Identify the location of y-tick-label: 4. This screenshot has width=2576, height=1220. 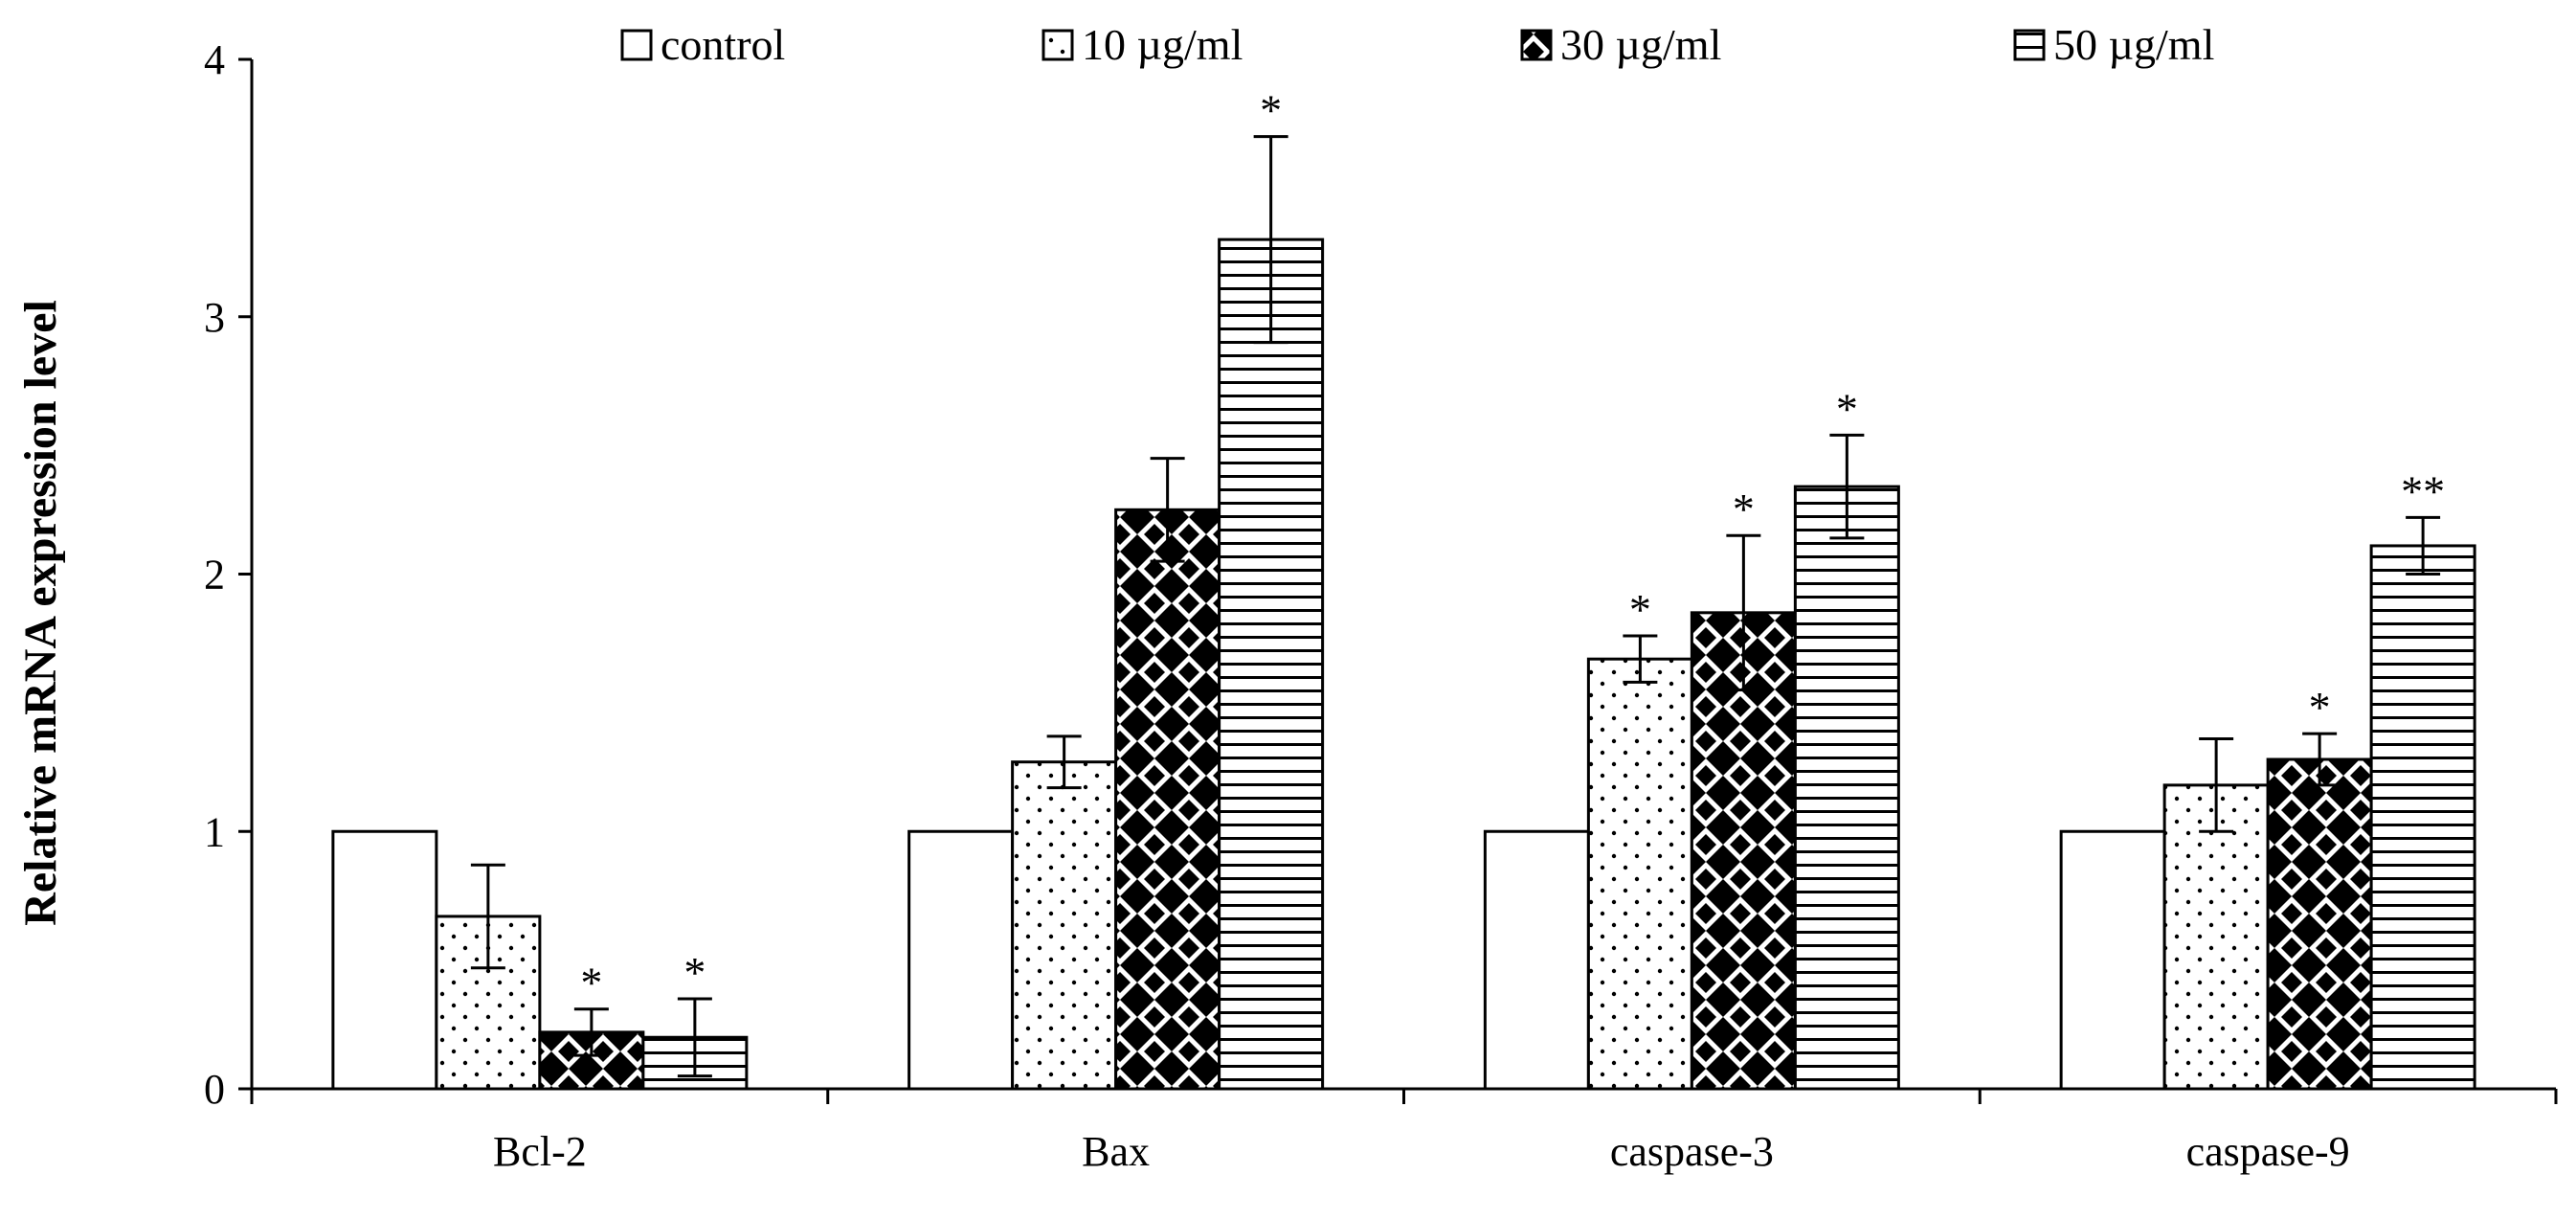
(214, 59).